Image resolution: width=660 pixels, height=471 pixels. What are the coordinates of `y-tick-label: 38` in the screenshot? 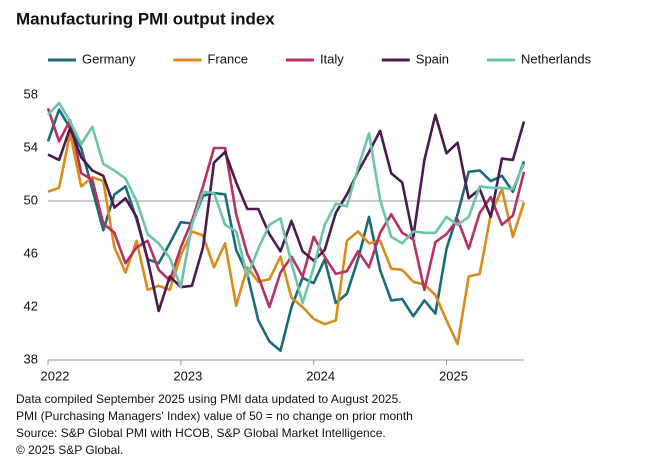 It's located at (31, 358).